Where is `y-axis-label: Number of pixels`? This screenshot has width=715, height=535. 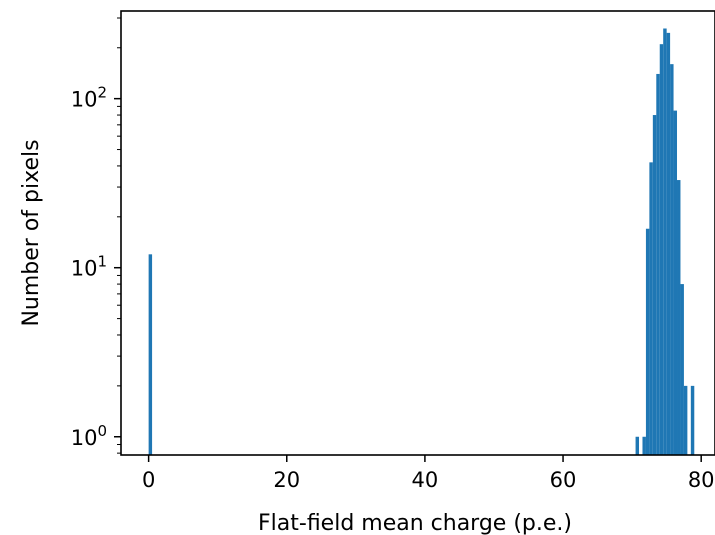
y-axis-label: Number of pixels is located at coordinates (31, 232).